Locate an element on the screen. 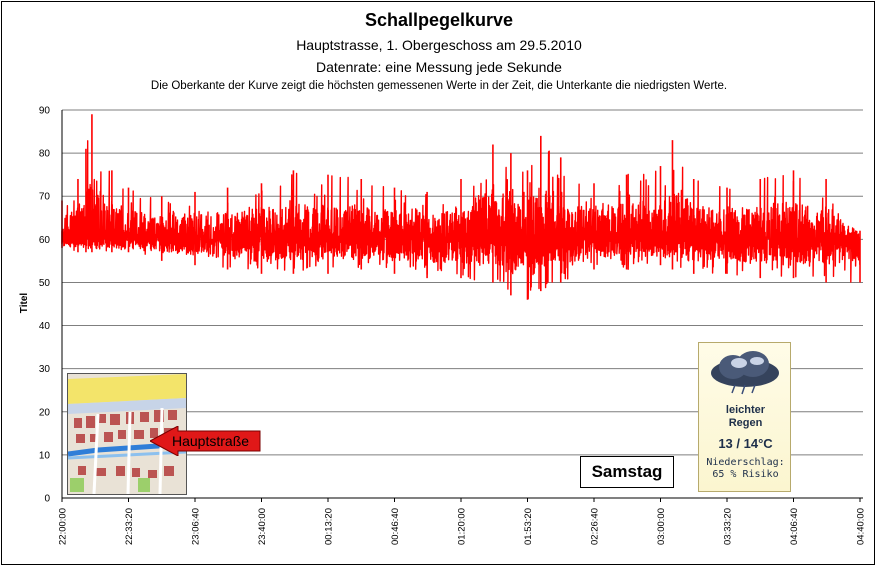  y-axis-label: Titel is located at coordinates (24, 303).